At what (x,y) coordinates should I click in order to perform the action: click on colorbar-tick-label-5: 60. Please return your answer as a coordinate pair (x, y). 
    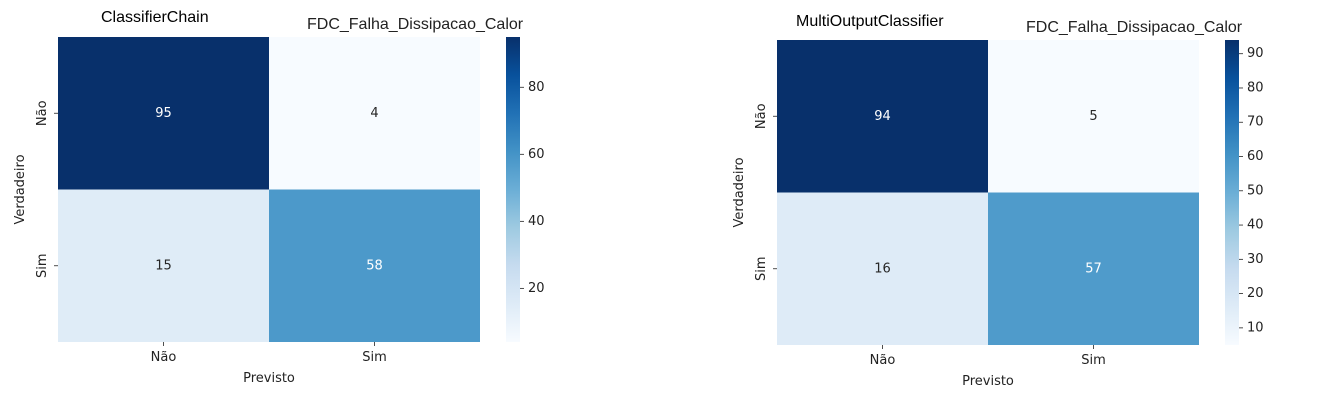
    Looking at the image, I should click on (1255, 156).